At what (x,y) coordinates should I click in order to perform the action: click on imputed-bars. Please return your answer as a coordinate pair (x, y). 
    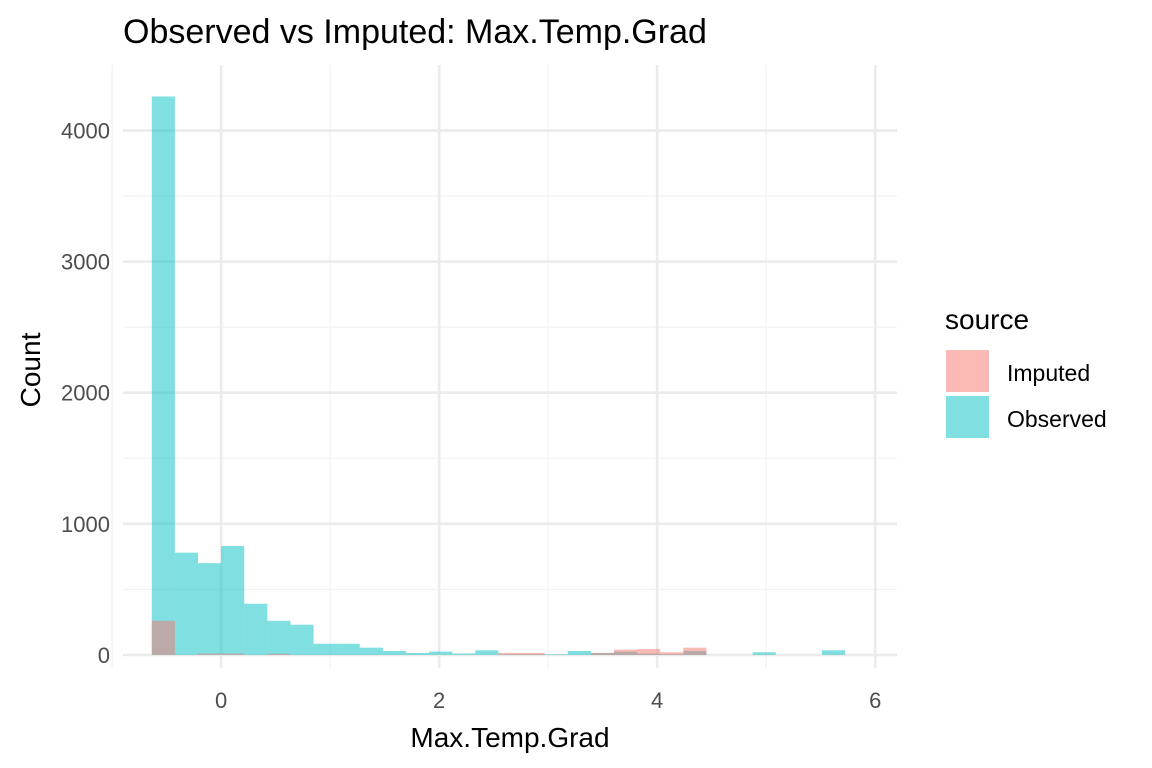
    Looking at the image, I should click on (429, 637).